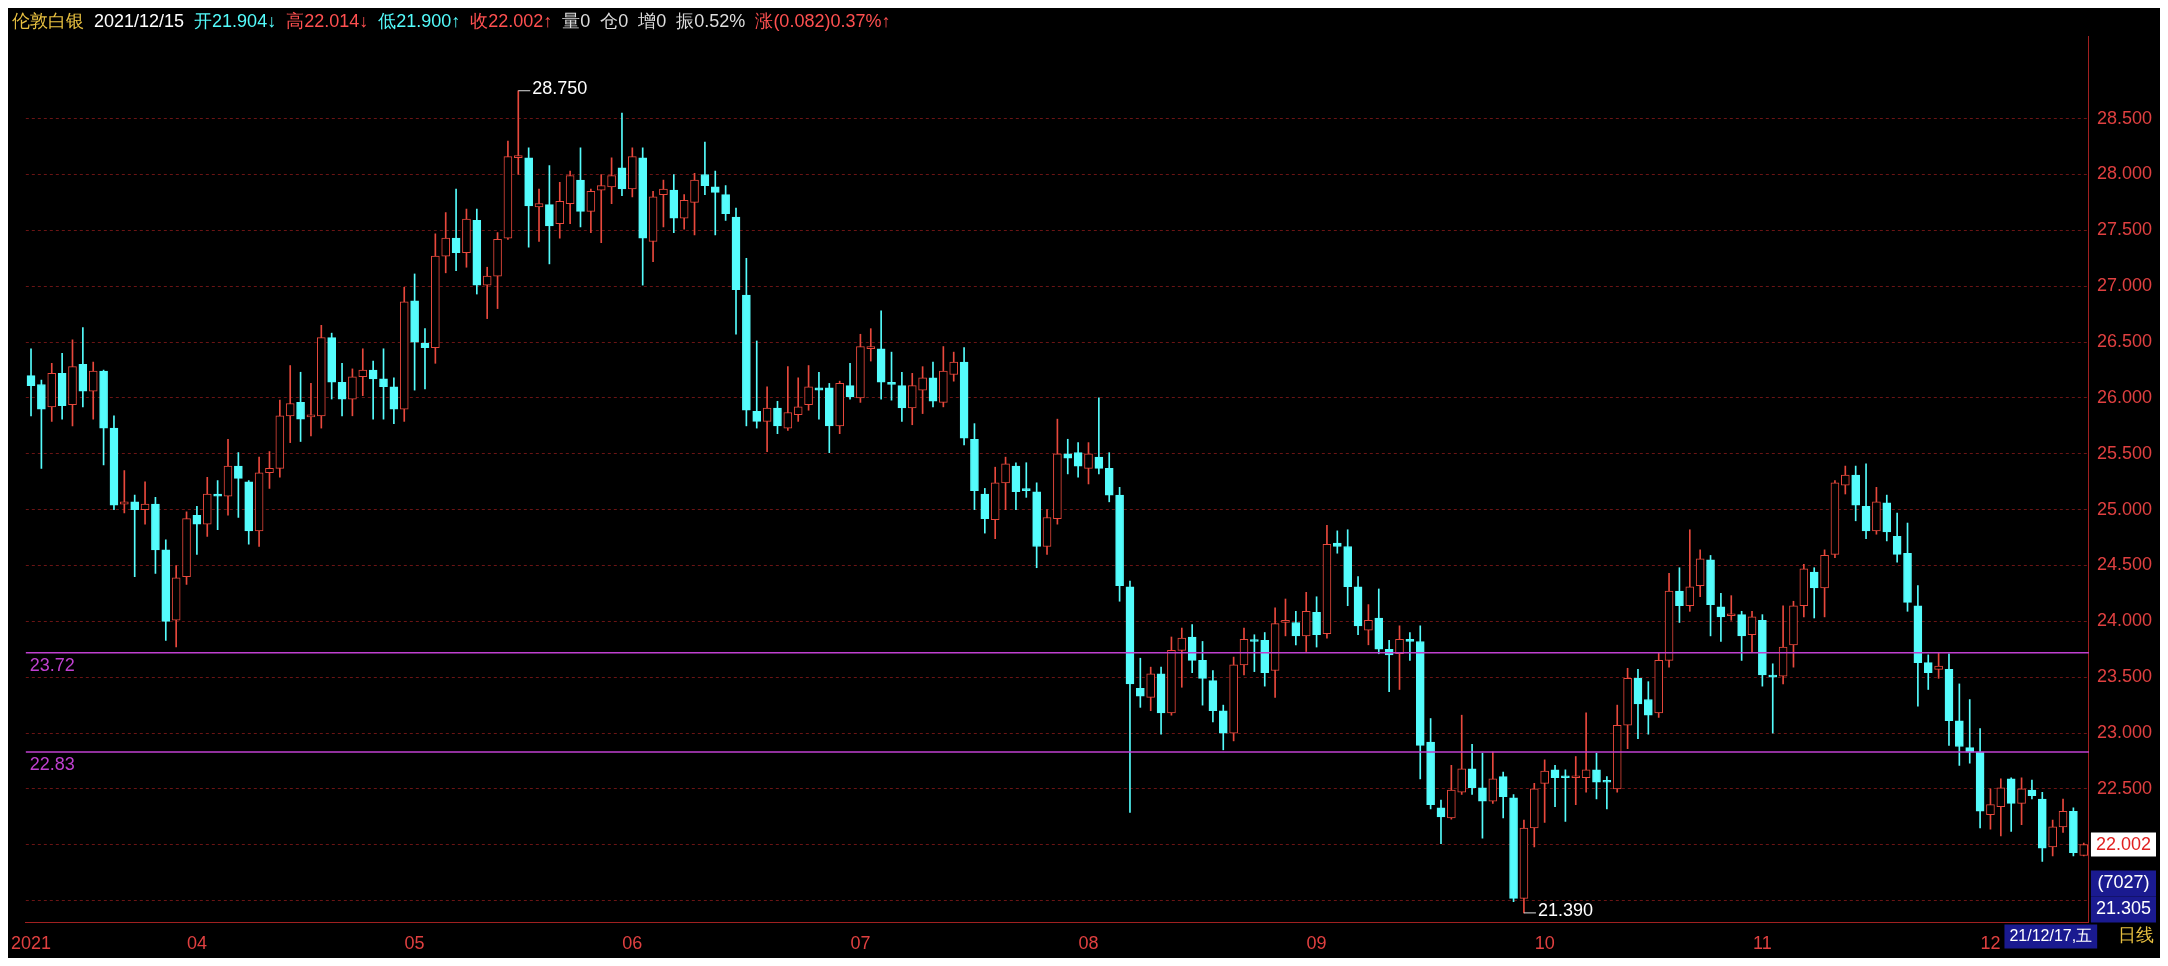 This screenshot has height=966, width=2168. Describe the element at coordinates (52, 664) in the screenshot. I see `ref-line-label: 23.72` at that location.